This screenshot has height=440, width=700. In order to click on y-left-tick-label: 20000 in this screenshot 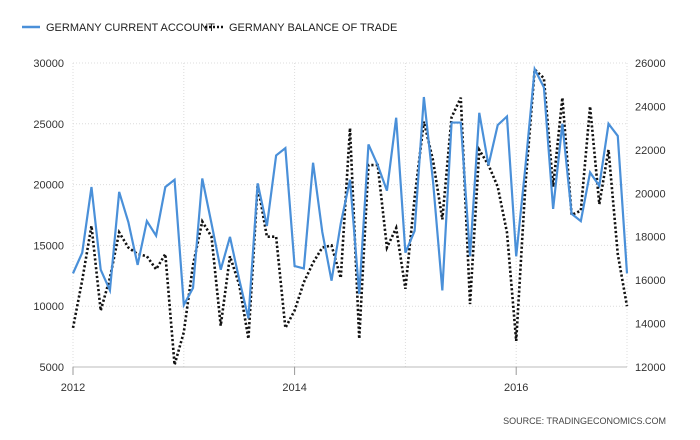, I will do `click(48, 186)`.